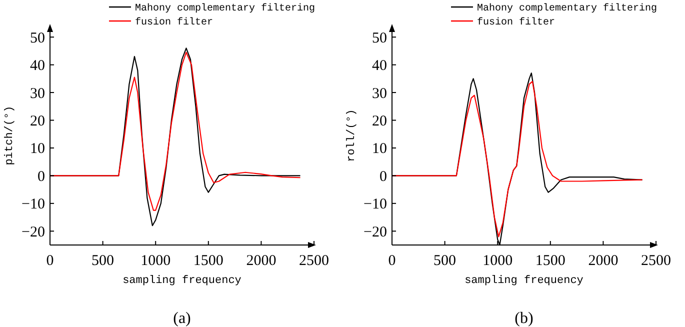  I want to click on text: (b), so click(524, 318).